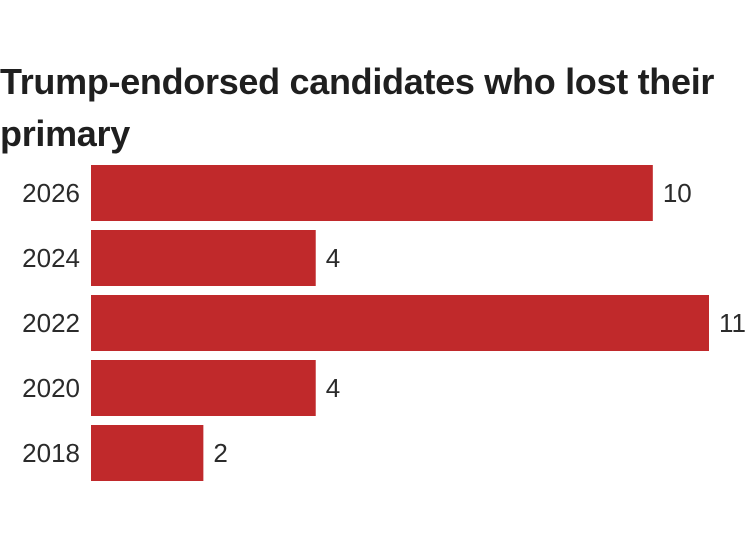 The width and height of the screenshot is (750, 536). What do you see at coordinates (51, 258) in the screenshot?
I see `category-label-2024: 2024` at bounding box center [51, 258].